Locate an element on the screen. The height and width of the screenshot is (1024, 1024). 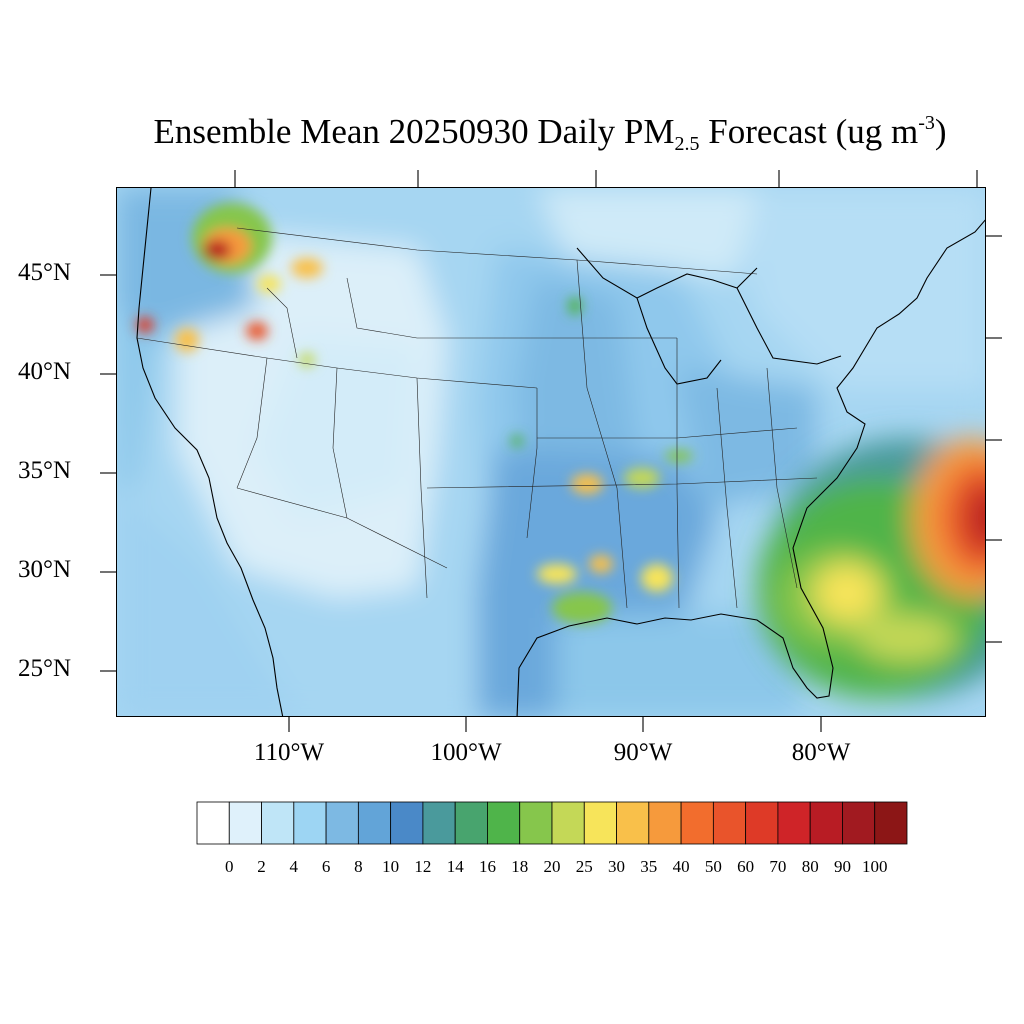
legend-level-label: 6 is located at coordinates (326, 866).